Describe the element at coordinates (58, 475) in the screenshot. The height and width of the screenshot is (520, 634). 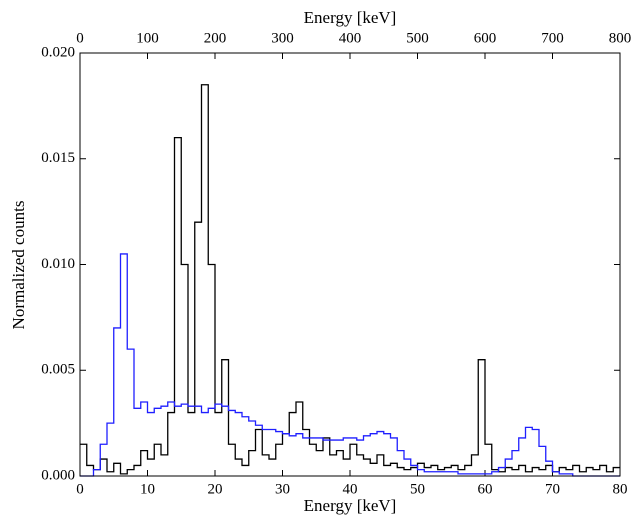
I see `y-tick-label: 0.000` at that location.